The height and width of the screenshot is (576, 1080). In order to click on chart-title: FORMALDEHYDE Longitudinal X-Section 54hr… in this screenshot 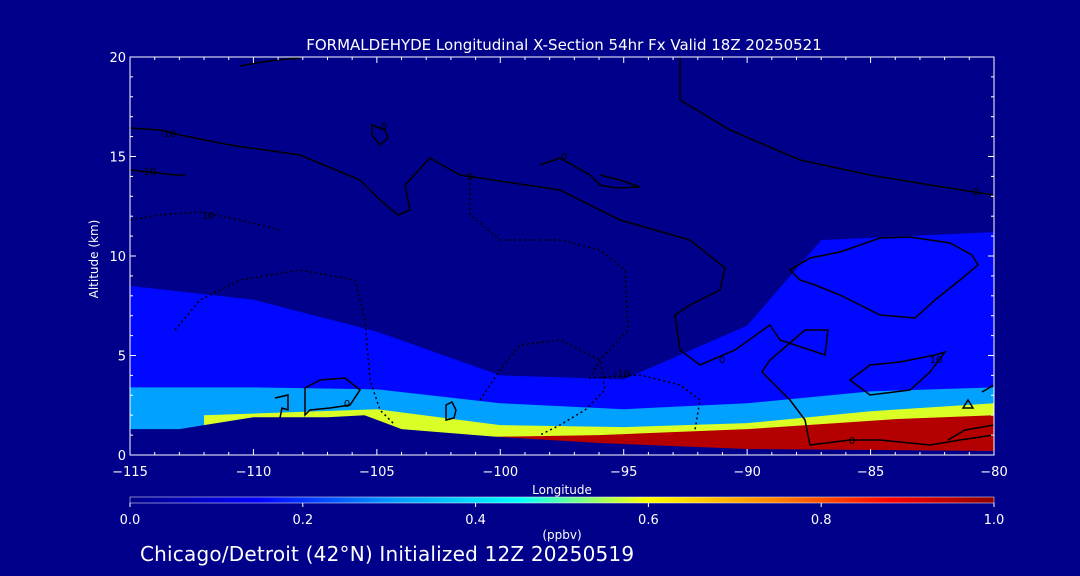, I will do `click(564, 45)`.